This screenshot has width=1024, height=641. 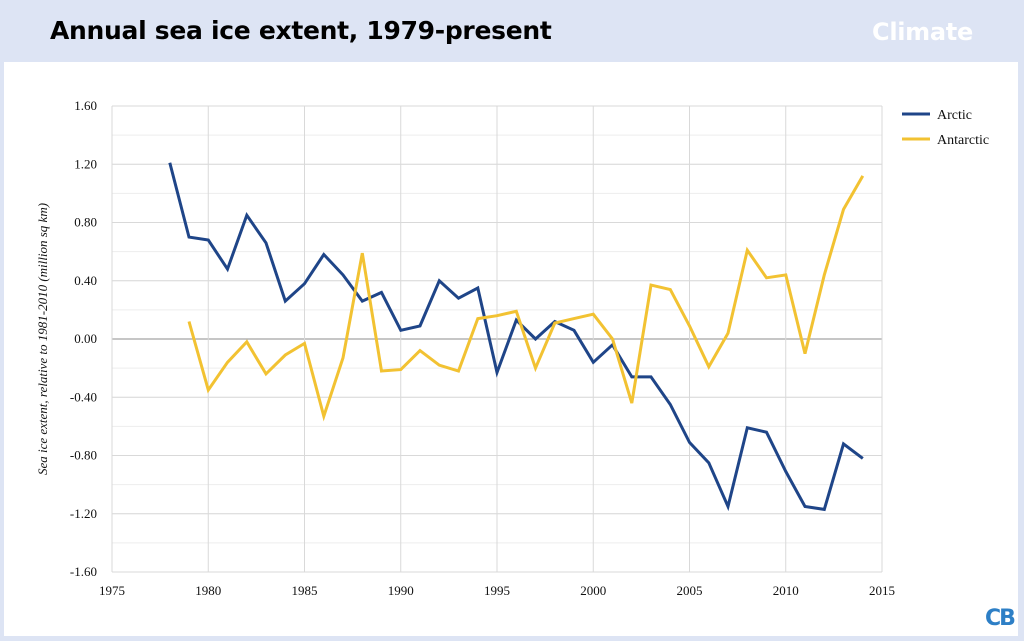 What do you see at coordinates (593, 590) in the screenshot?
I see `x-tick-label: 2000` at bounding box center [593, 590].